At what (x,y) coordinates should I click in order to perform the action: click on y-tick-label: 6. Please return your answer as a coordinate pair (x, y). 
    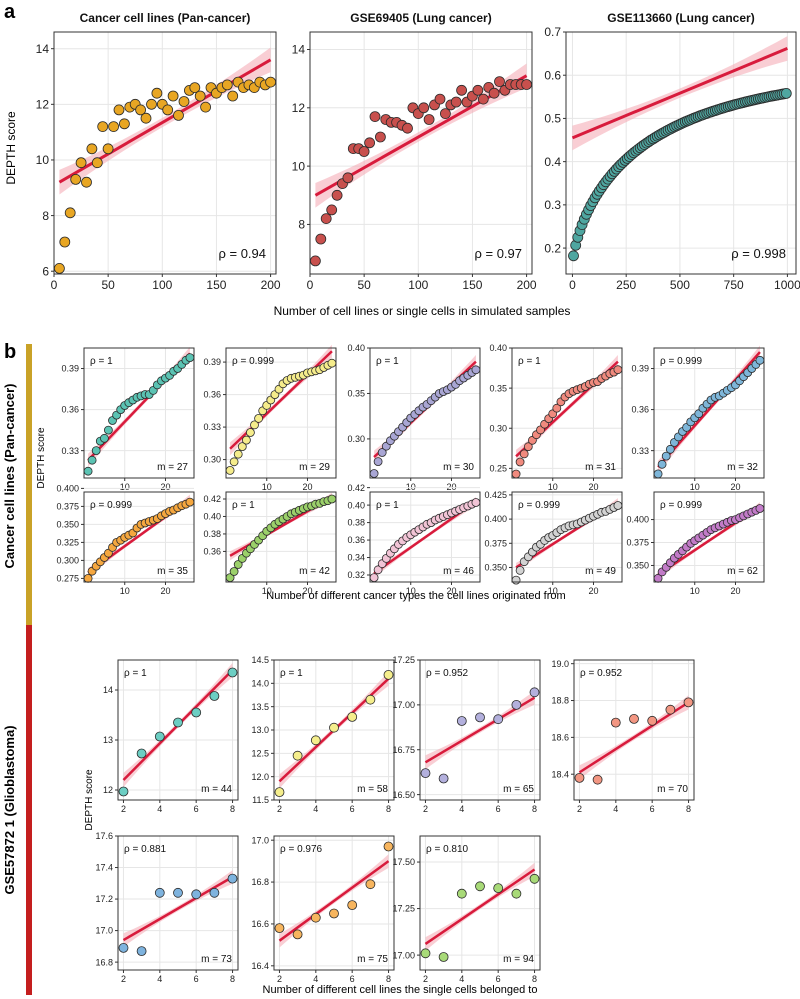
    Looking at the image, I should click on (45, 271).